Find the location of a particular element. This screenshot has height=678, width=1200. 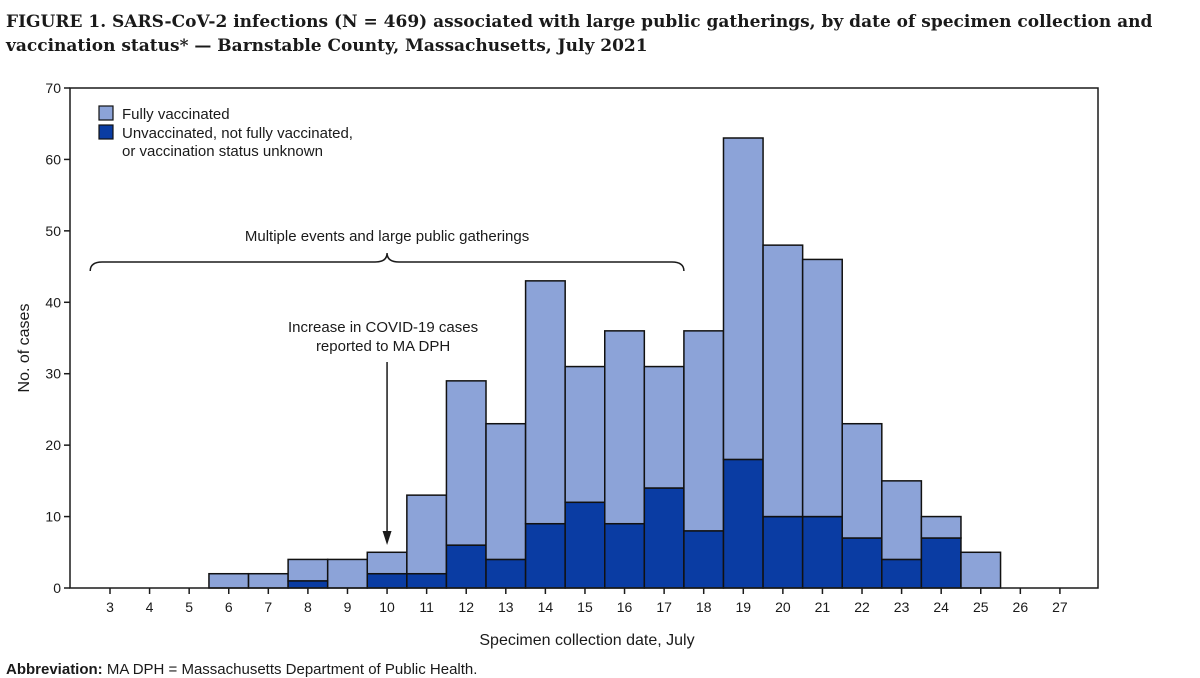

footnote-label: Abbreviation: is located at coordinates (54, 669).